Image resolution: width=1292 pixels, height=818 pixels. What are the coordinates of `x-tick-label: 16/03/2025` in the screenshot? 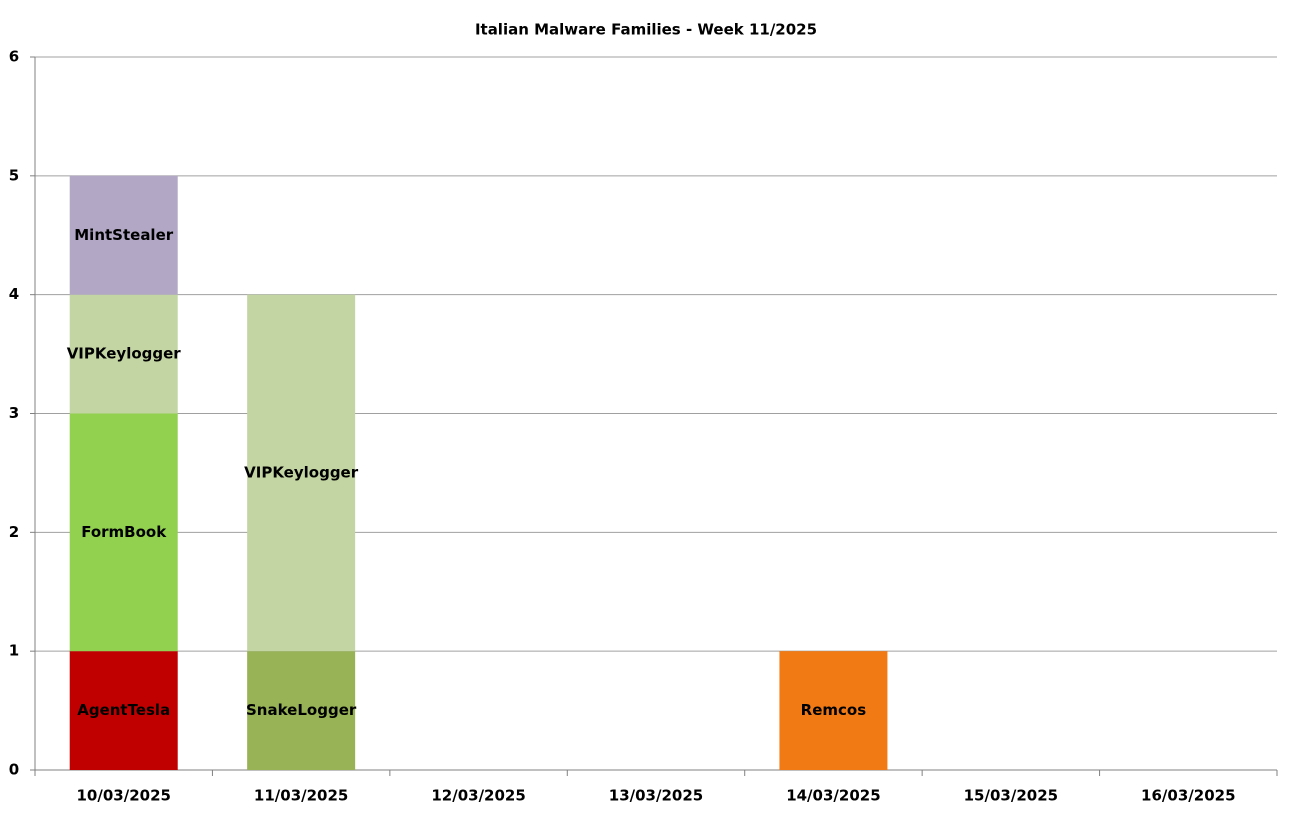 It's located at (1188, 796).